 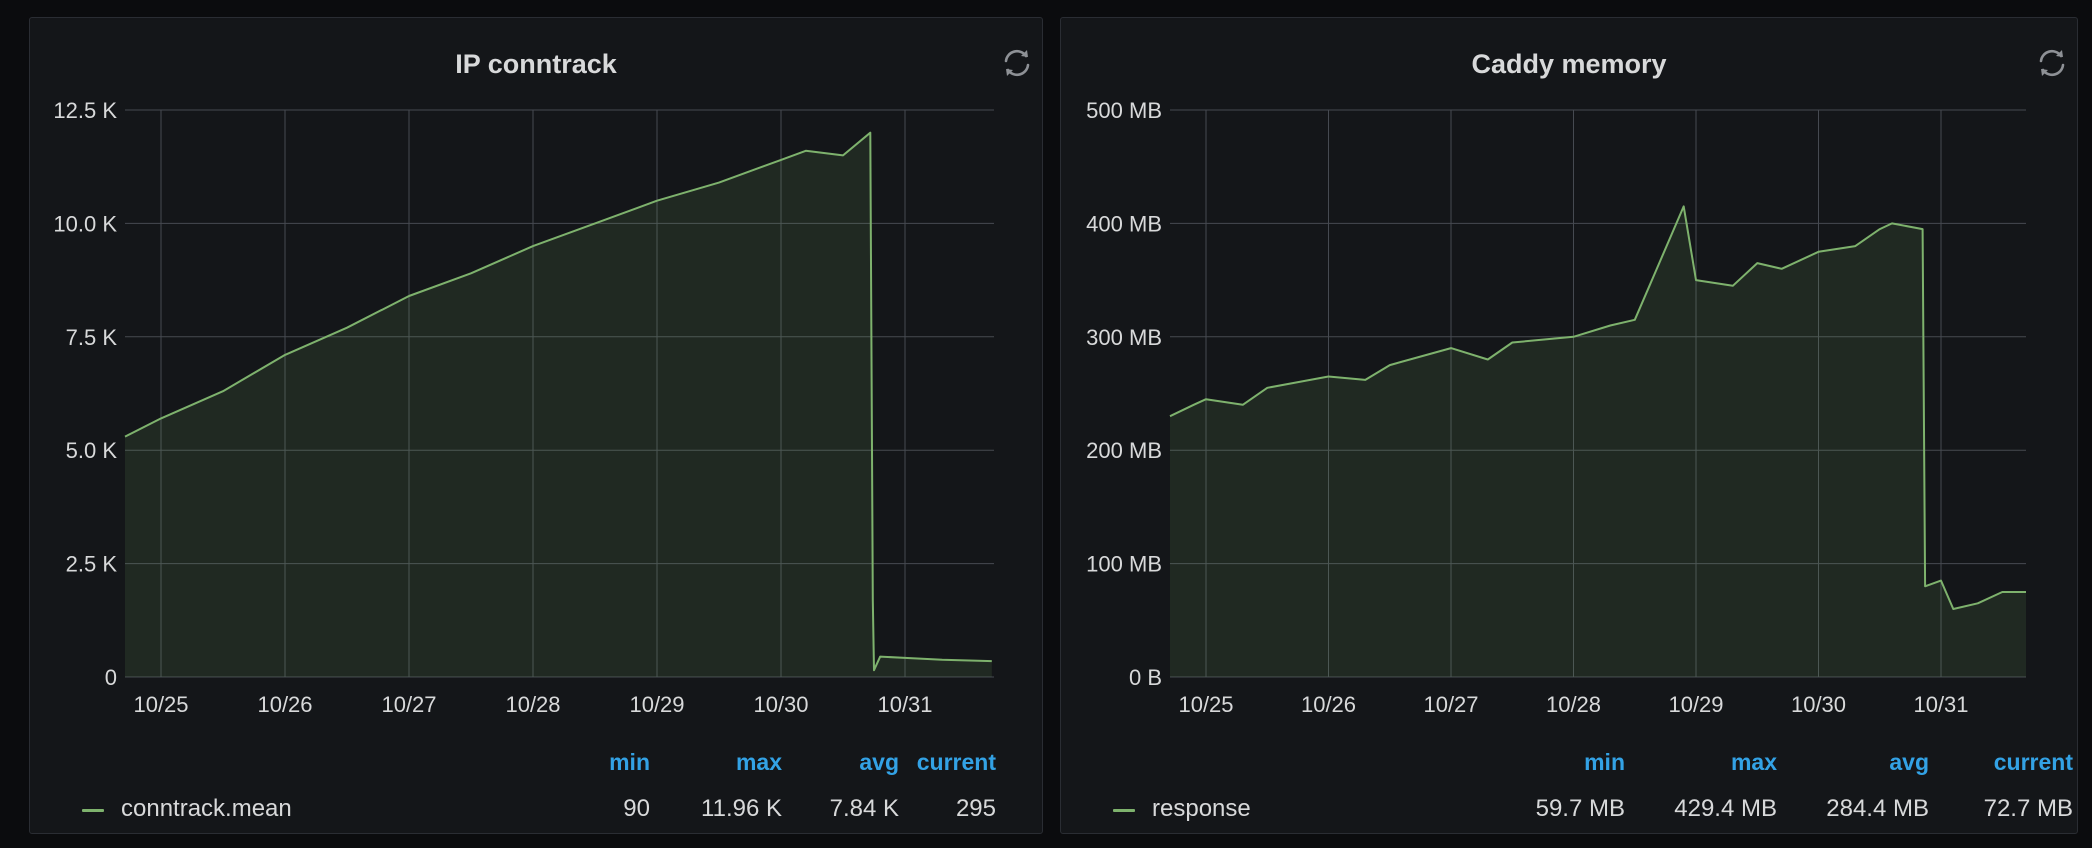 I want to click on legend-max-value: 429.4 MB, so click(x=1725, y=808).